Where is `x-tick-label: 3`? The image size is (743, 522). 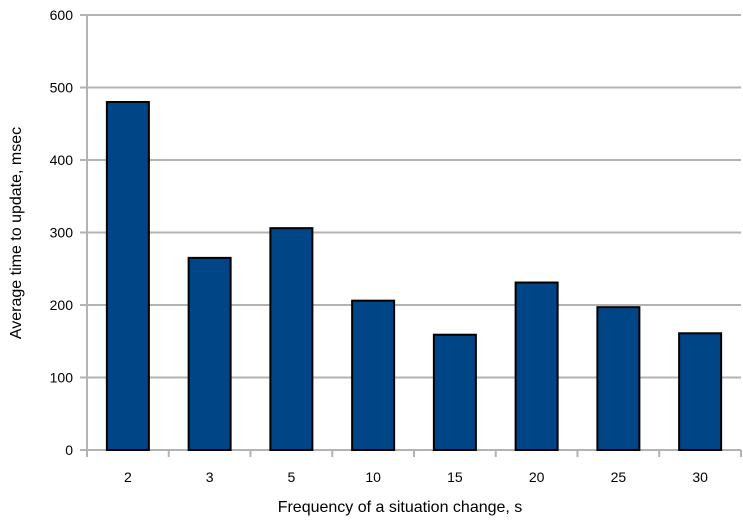 x-tick-label: 3 is located at coordinates (210, 477).